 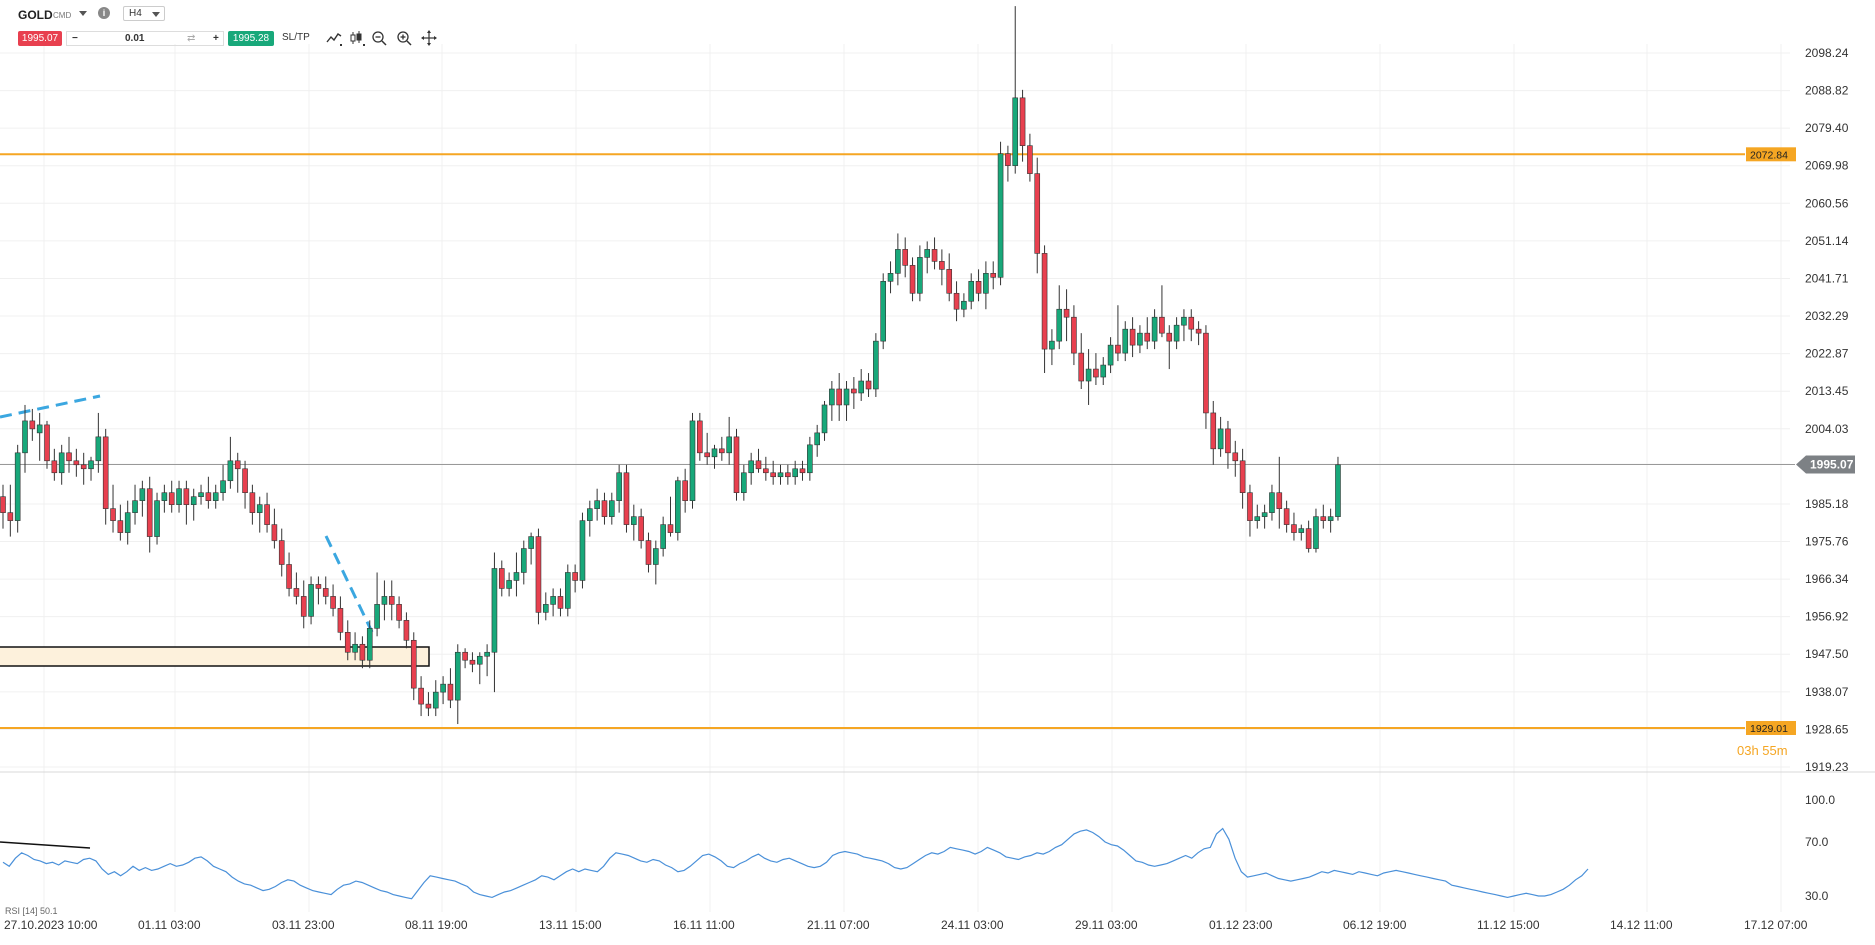 I want to click on swap-icon: ⇄, so click(x=191, y=38).